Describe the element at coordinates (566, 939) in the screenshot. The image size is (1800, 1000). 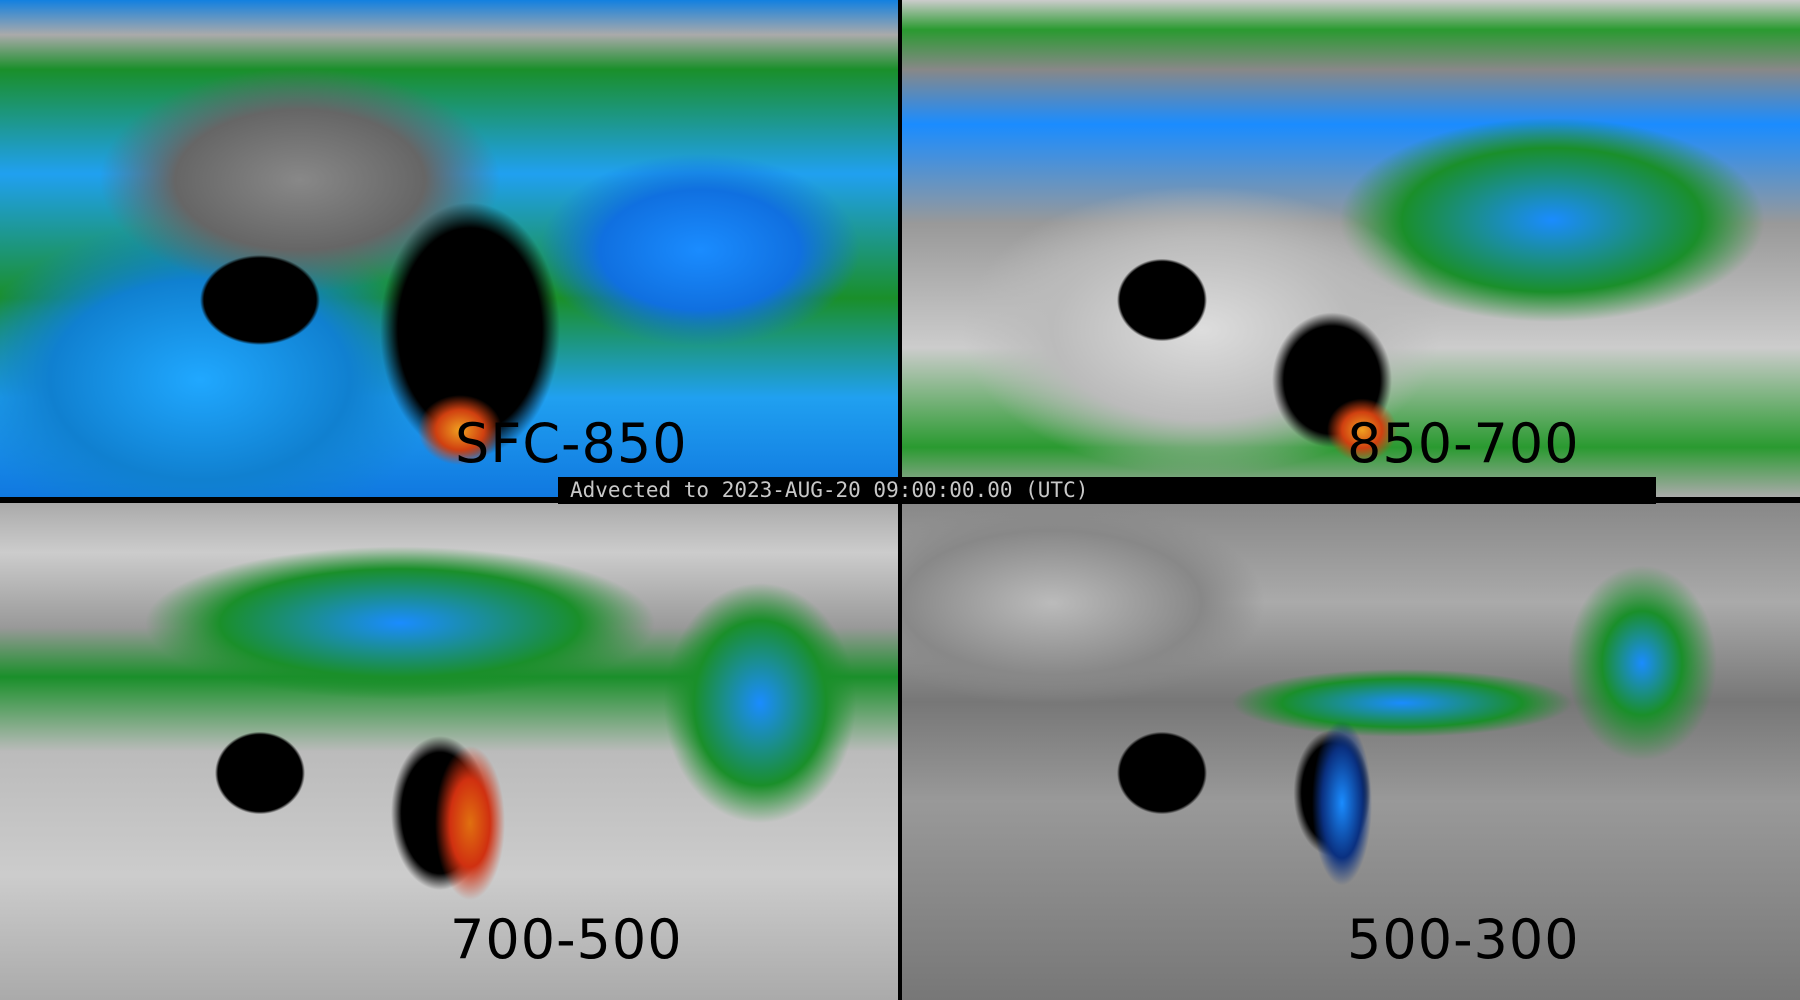
I see `layer-label: 700-500` at that location.